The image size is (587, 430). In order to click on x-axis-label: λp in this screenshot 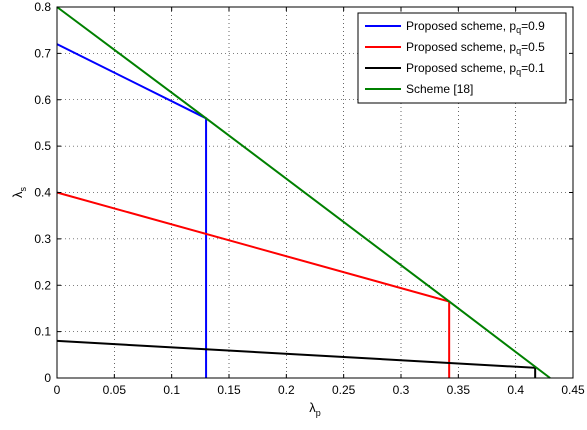, I will do `click(315, 409)`.